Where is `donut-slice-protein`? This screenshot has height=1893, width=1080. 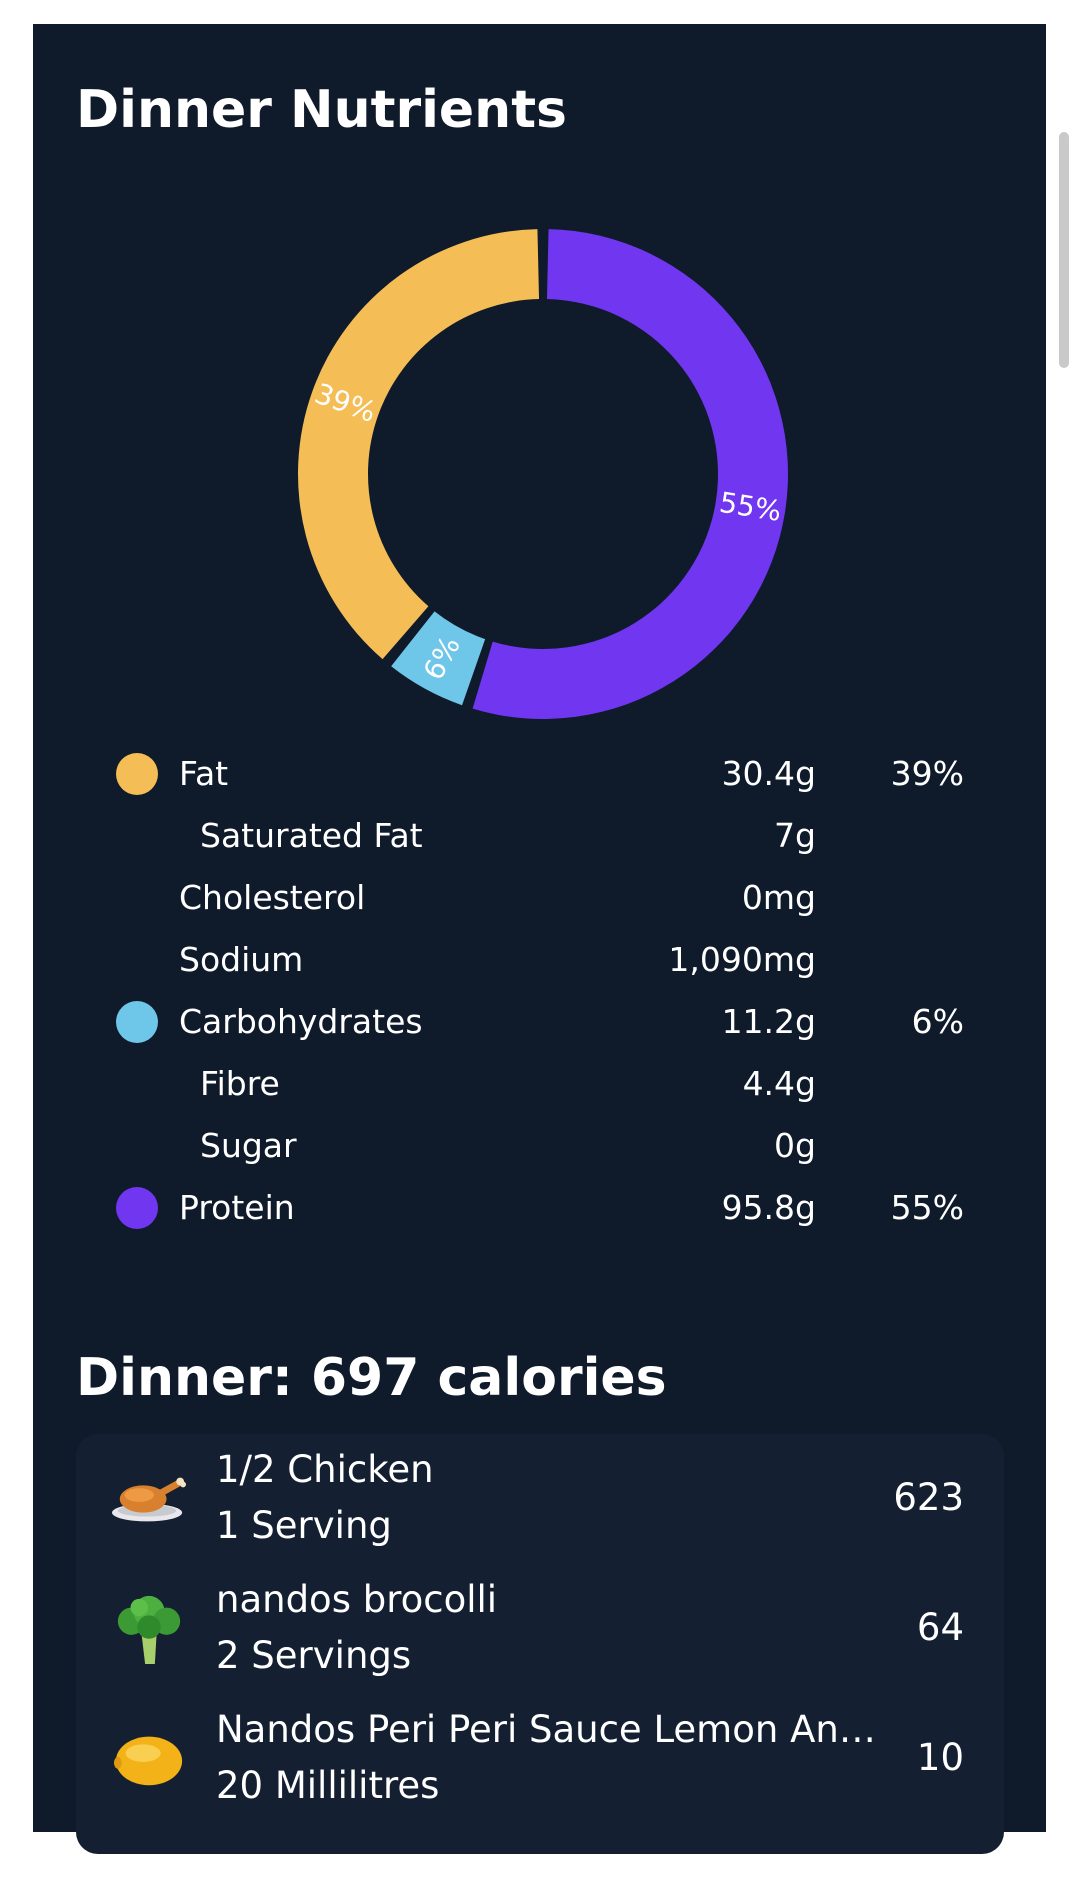 donut-slice-protein is located at coordinates (630, 474).